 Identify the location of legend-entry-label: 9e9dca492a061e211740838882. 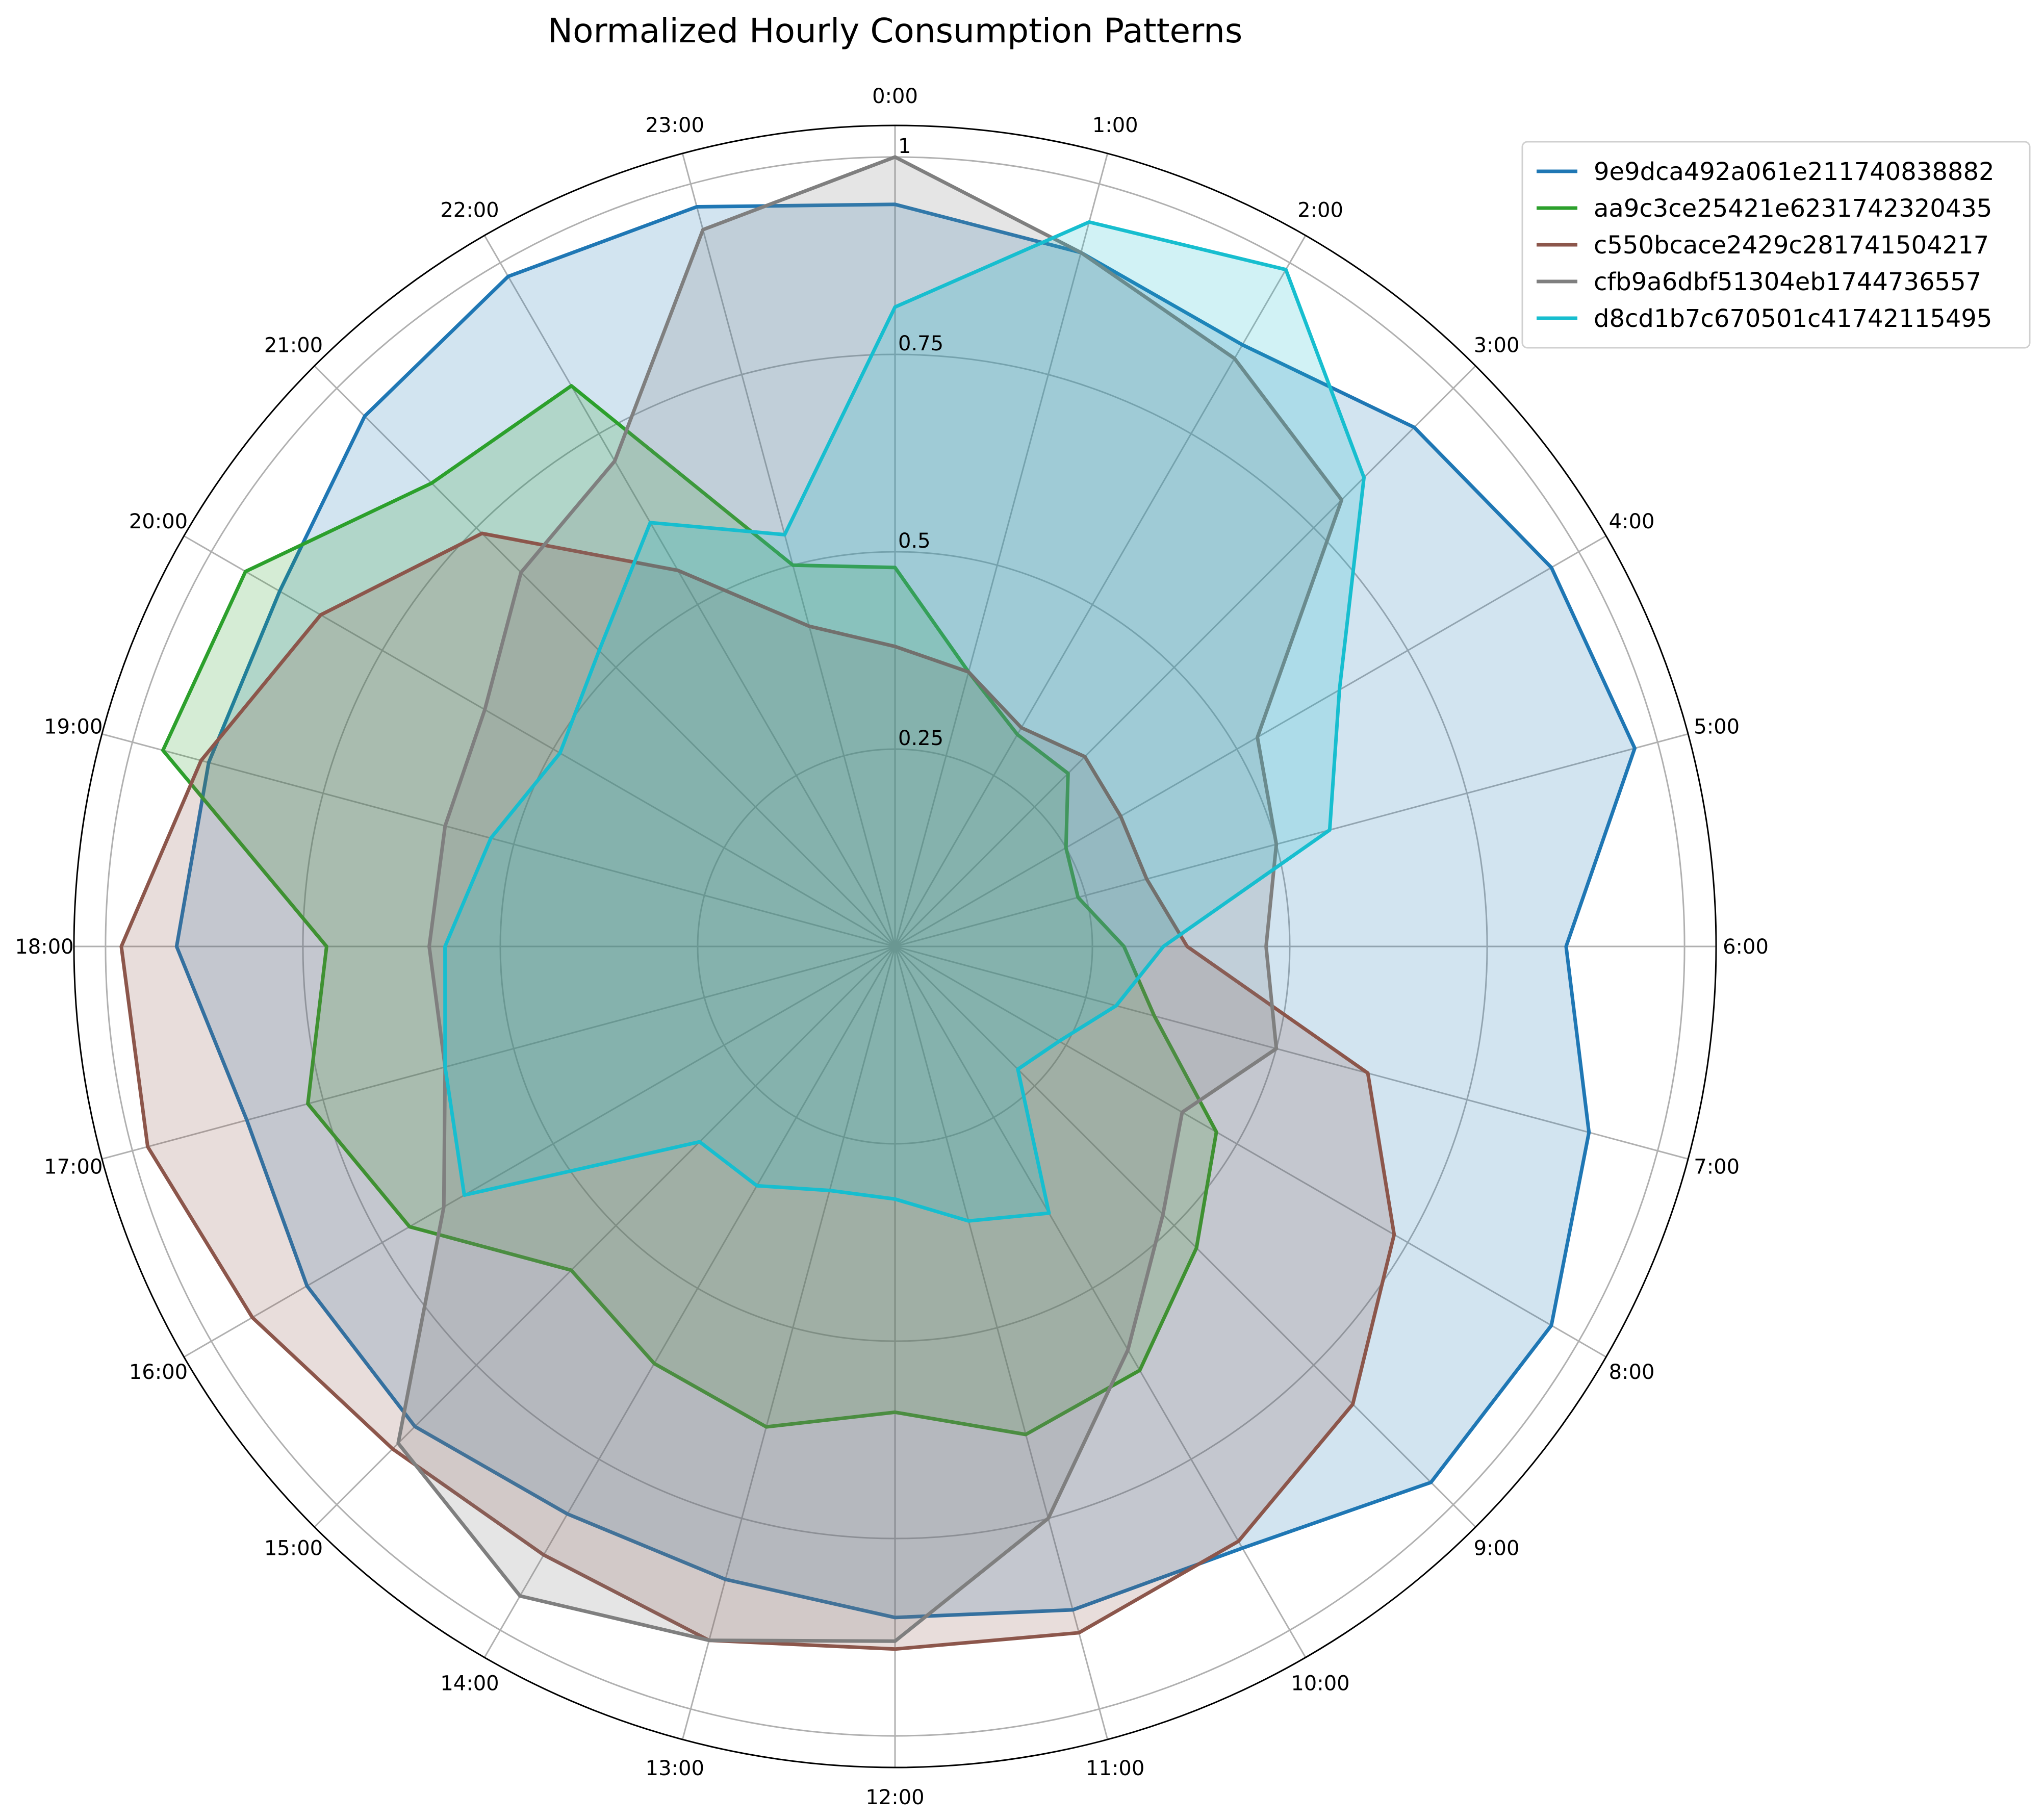
(1794, 172).